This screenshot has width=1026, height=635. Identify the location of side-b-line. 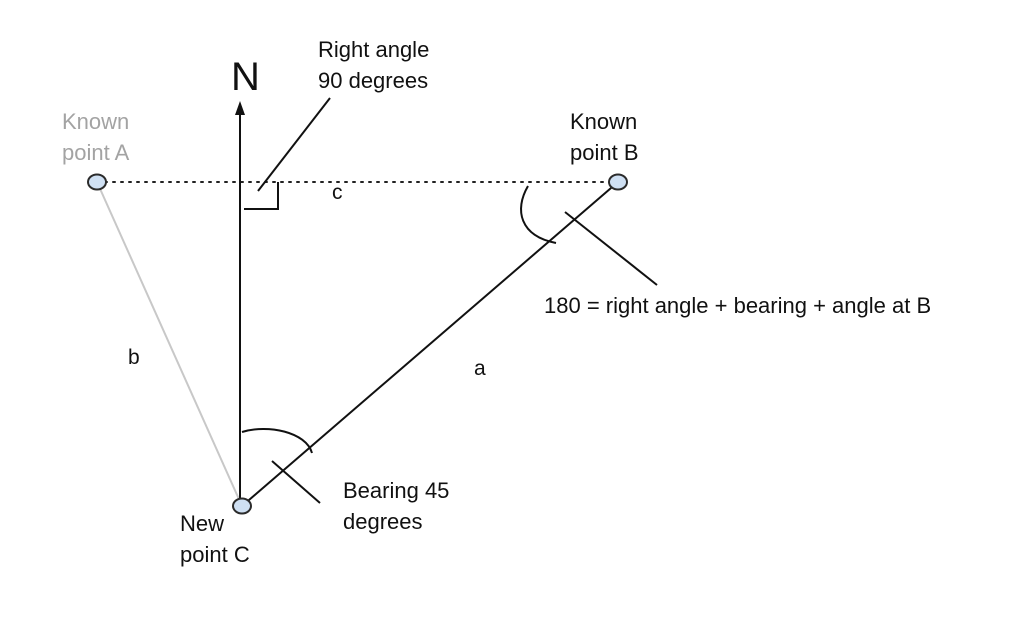
(169, 344).